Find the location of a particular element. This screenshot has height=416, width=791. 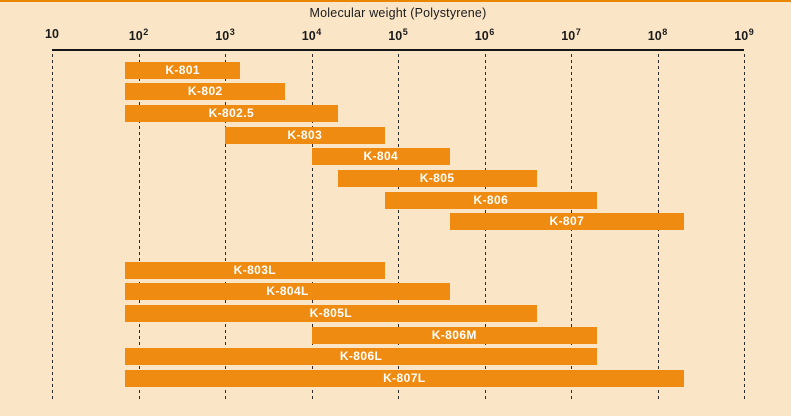

bar-label: K-805L is located at coordinates (331, 312).